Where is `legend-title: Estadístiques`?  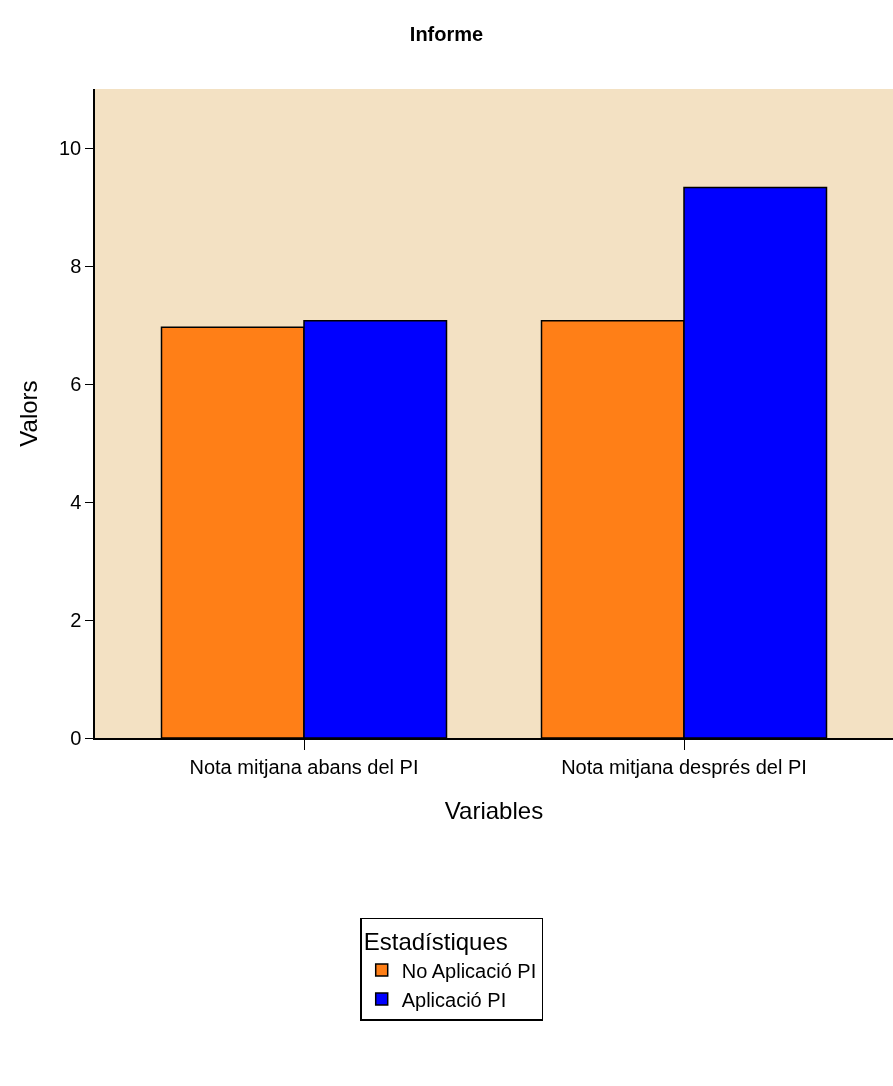
legend-title: Estadístiques is located at coordinates (435, 942).